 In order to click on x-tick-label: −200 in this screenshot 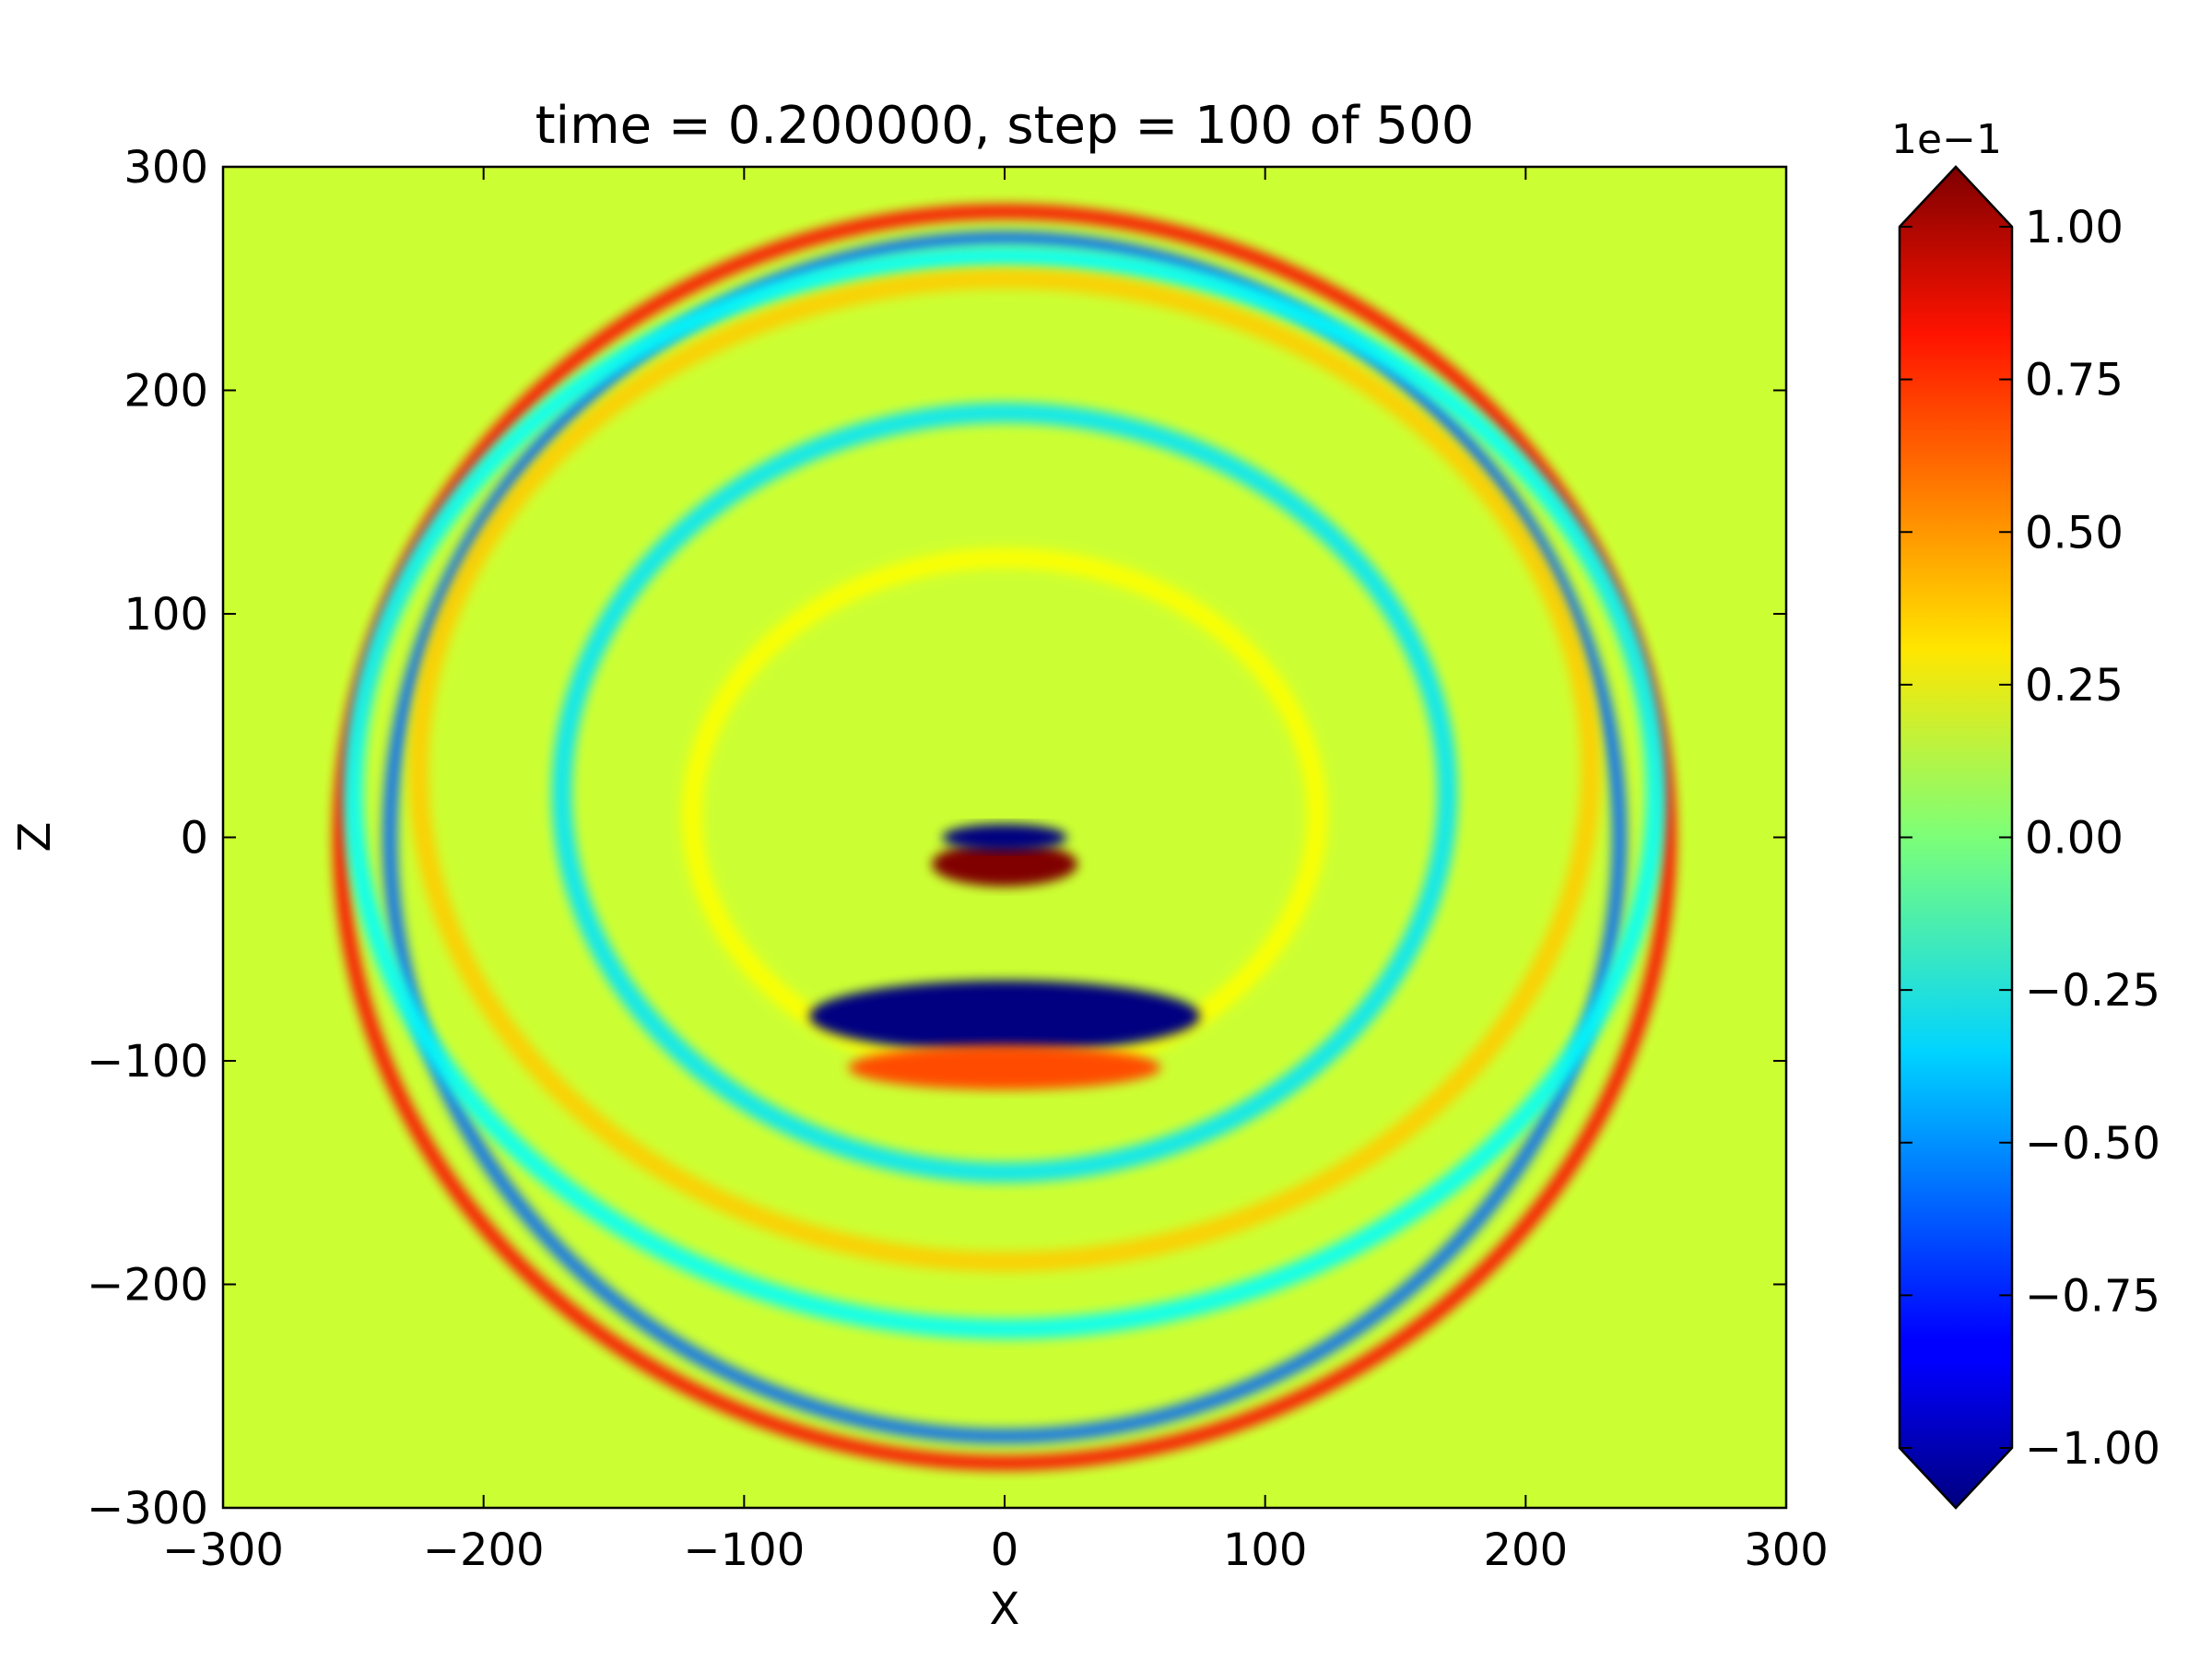, I will do `click(484, 1550)`.